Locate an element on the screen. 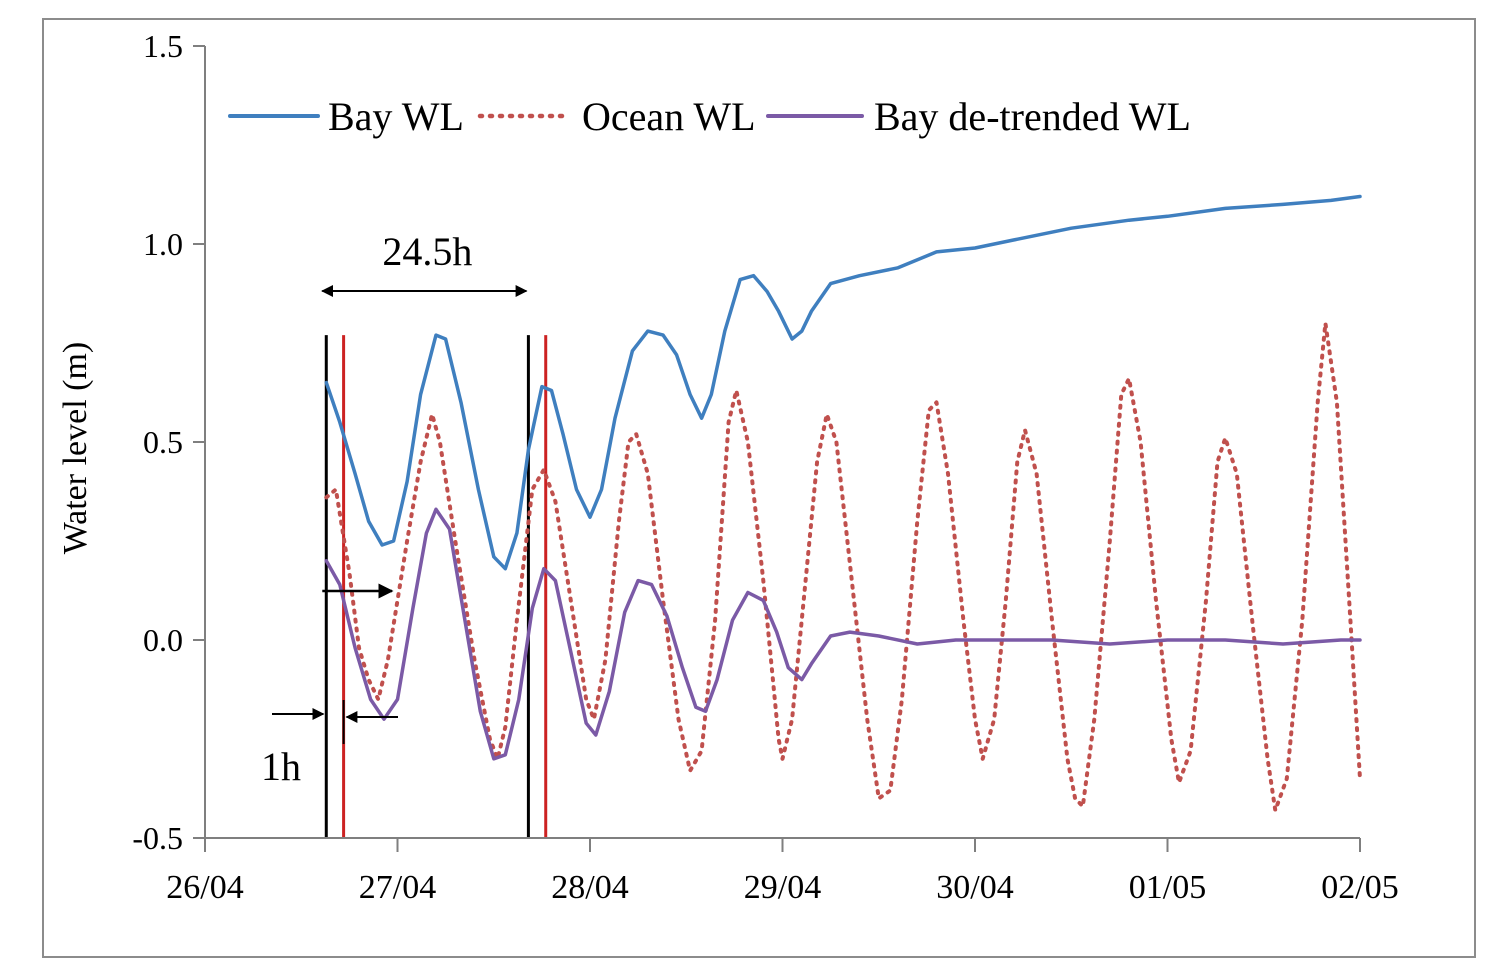  period-label: 24.5h is located at coordinates (427, 251).